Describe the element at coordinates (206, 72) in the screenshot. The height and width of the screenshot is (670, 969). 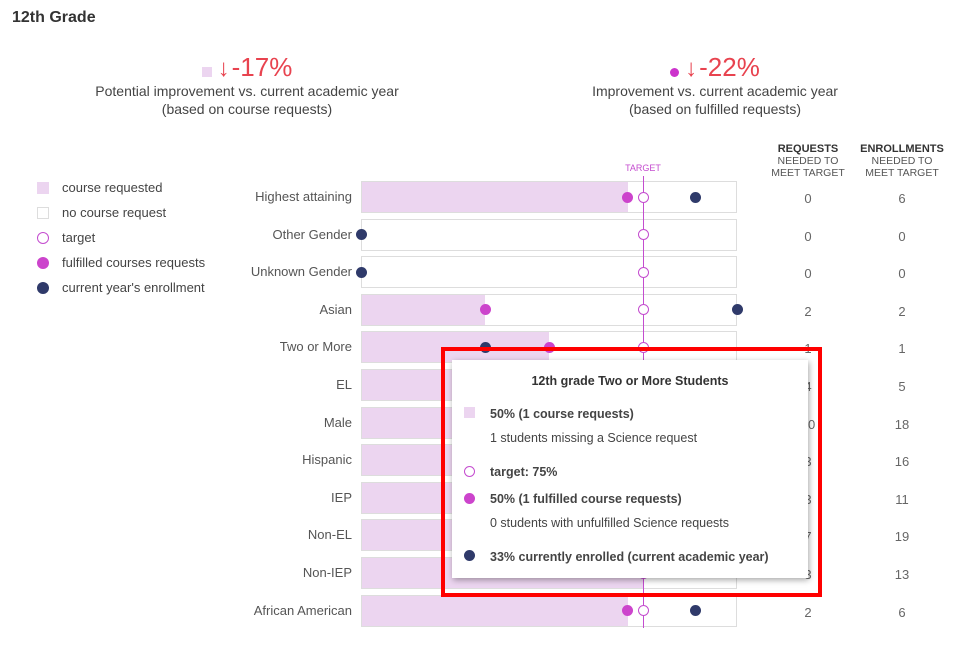
I see `square-icon` at that location.